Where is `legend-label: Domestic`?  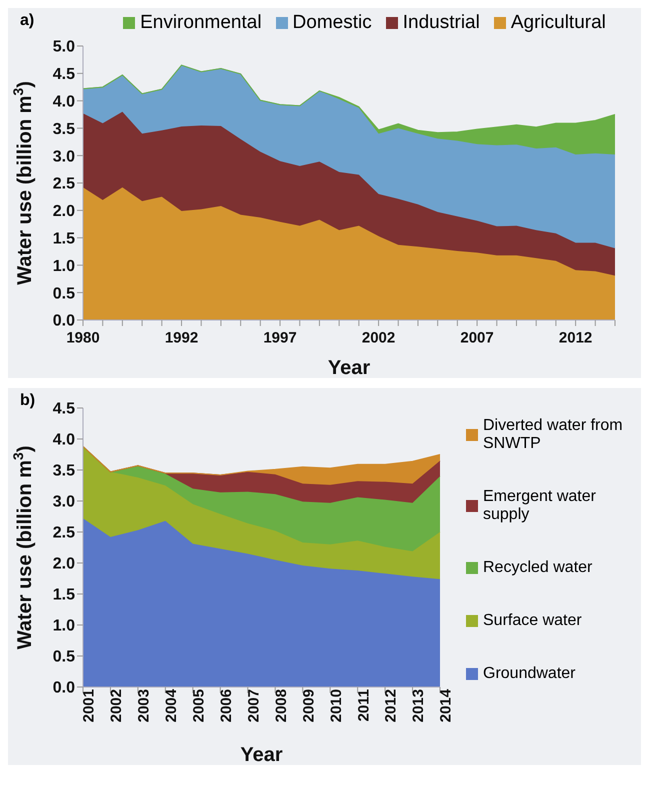 legend-label: Domestic is located at coordinates (332, 23).